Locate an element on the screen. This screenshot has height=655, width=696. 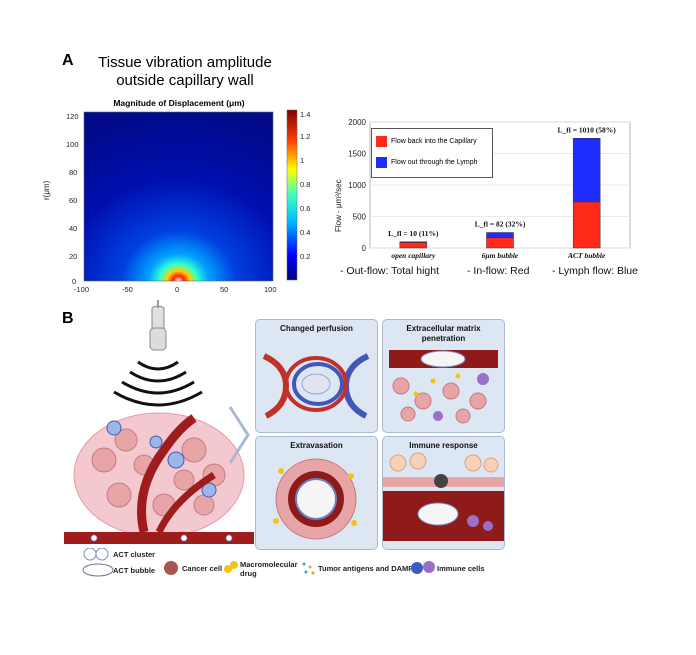
bar-annotation: L_fl = 82 (32%) is located at coordinates (500, 224).